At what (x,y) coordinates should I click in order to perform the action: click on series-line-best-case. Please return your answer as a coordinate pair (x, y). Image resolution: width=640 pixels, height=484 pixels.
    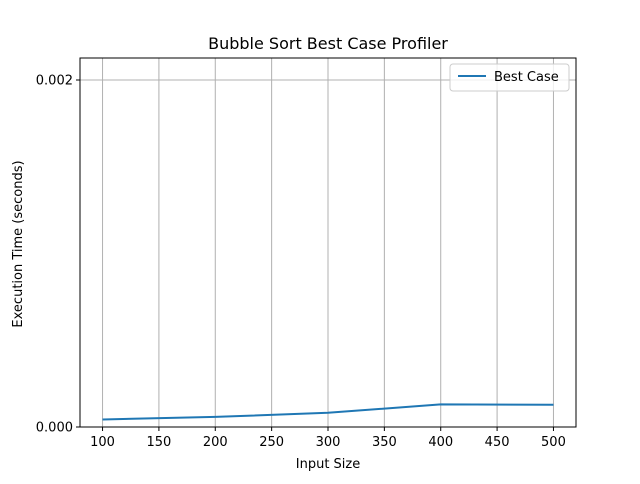
    Looking at the image, I should click on (328, 412).